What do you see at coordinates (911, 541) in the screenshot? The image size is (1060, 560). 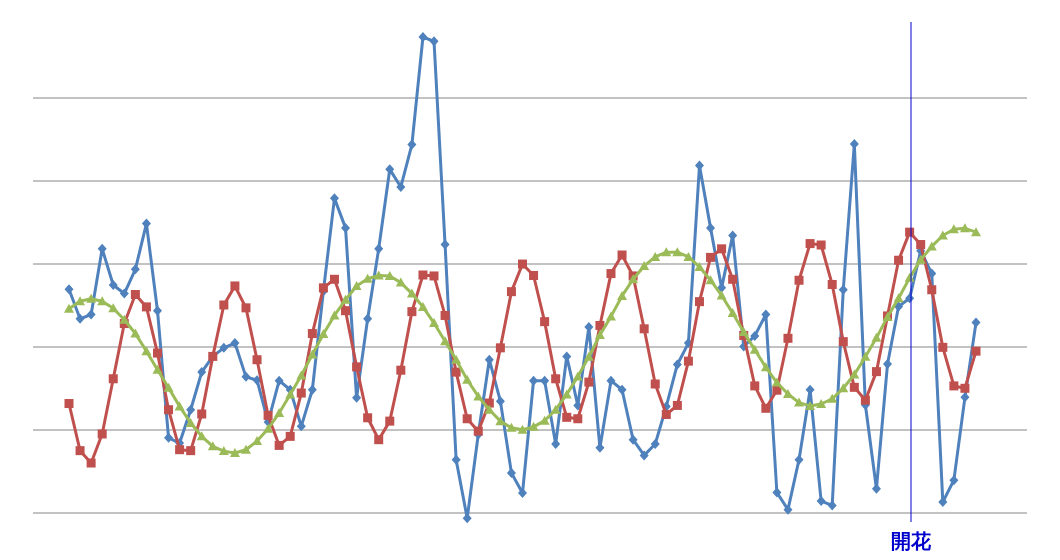 I see `text: 開花` at bounding box center [911, 541].